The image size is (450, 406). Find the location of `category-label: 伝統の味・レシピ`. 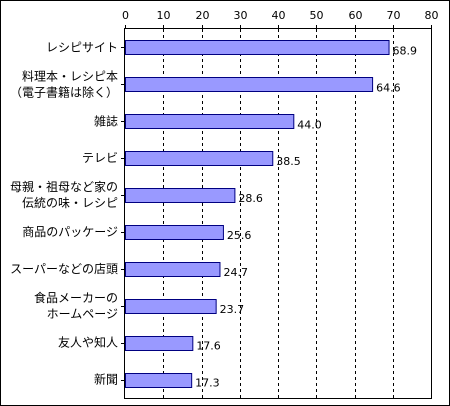

category-label: 伝統の味・レシピ is located at coordinates (70, 203).